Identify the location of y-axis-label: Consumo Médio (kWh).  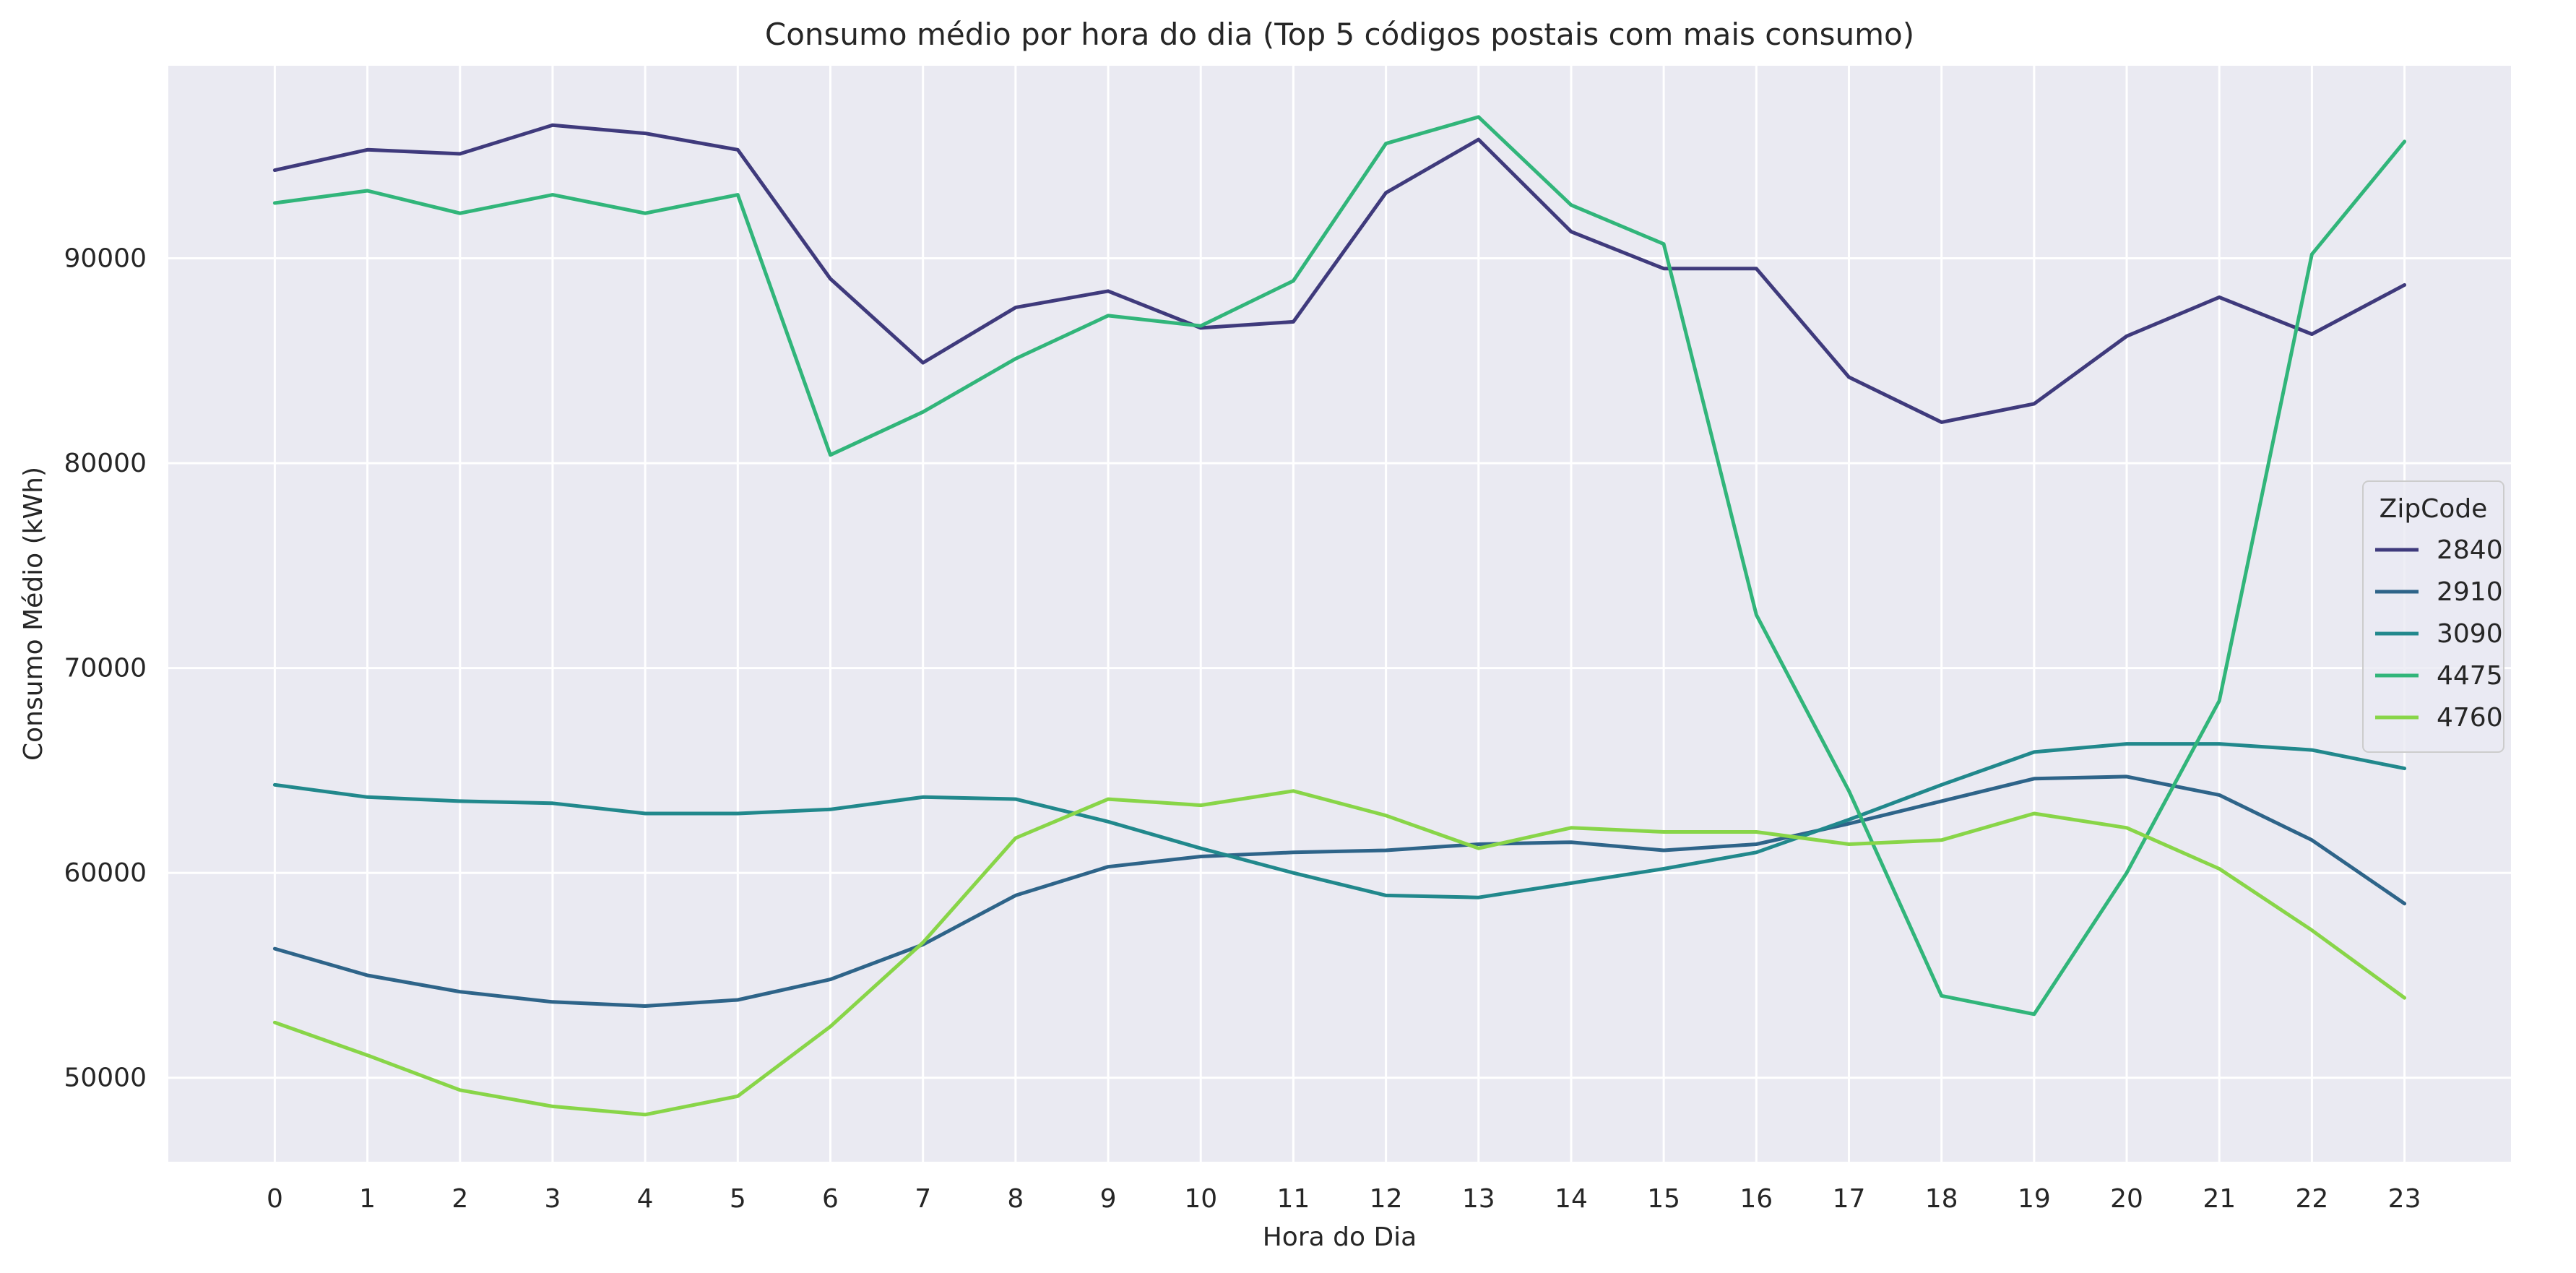
(33, 614).